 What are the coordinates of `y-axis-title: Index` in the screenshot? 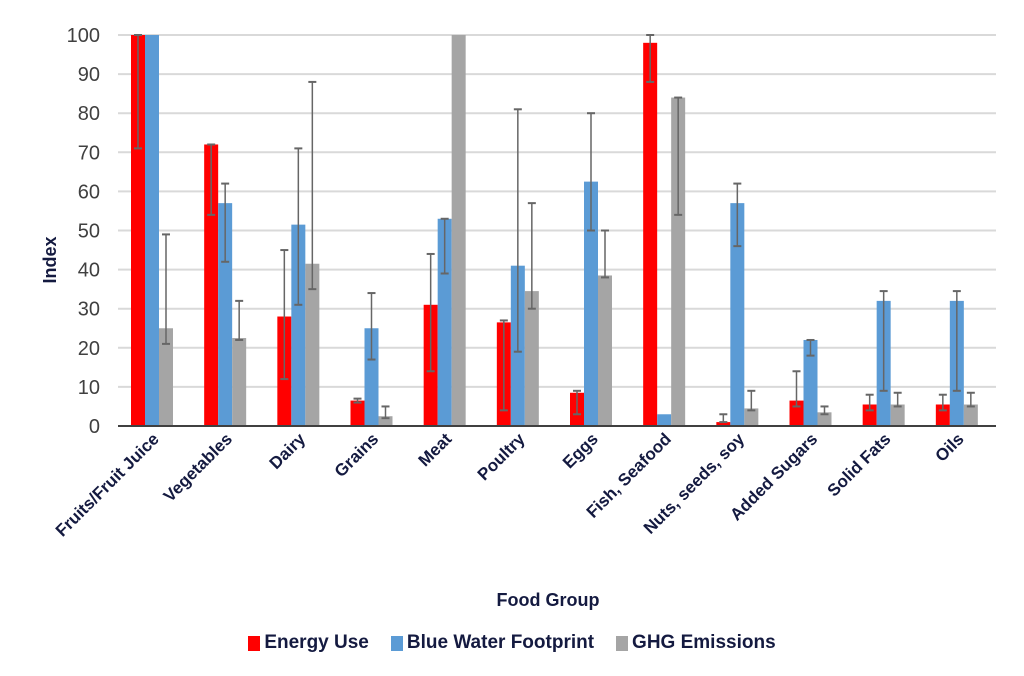 It's located at (50, 259).